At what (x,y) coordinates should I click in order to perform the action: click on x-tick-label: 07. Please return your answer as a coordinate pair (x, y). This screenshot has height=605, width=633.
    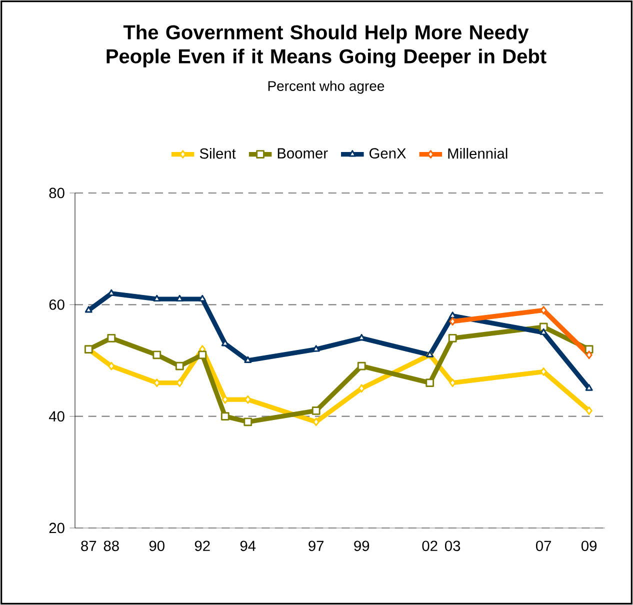
    Looking at the image, I should click on (544, 546).